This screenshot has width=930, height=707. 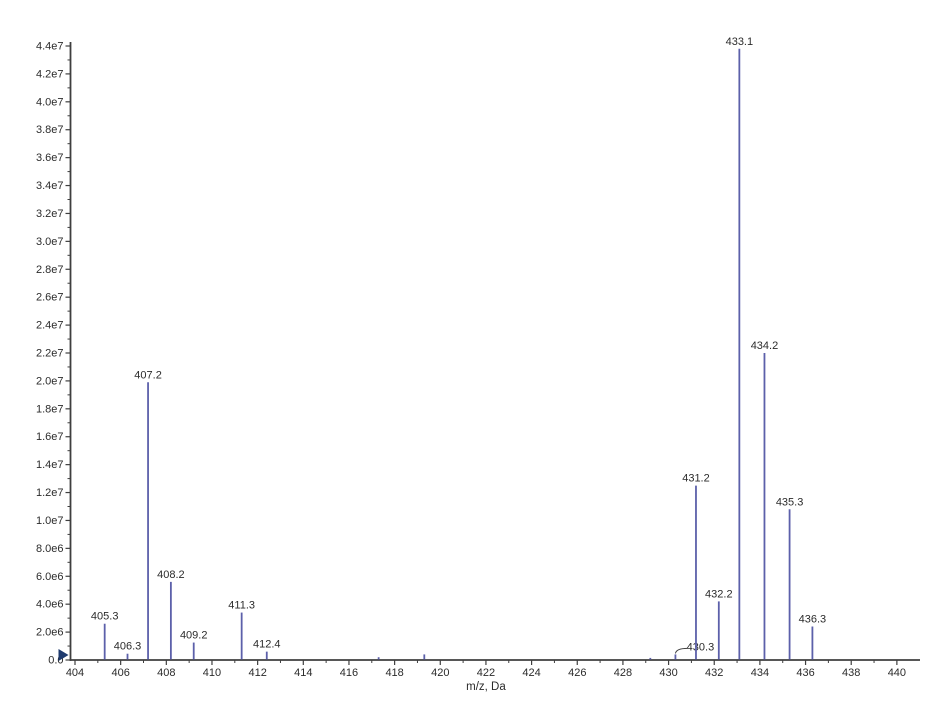 I want to click on peak-label: 408.2, so click(x=171, y=575).